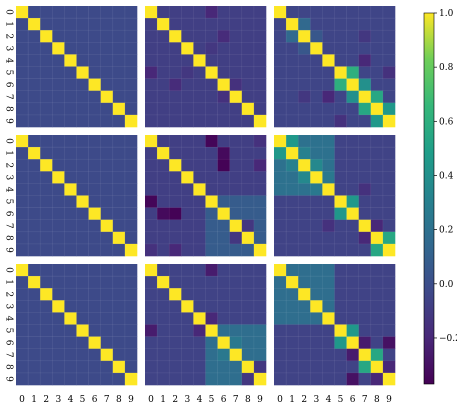  I want to click on y-tick-label: 1, so click(9, 24).